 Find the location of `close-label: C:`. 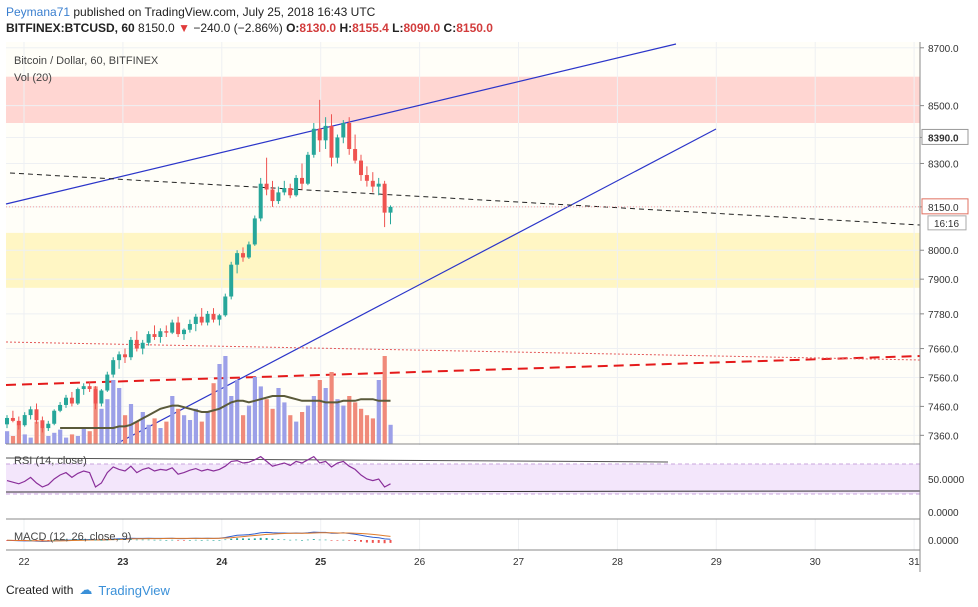

close-label: C: is located at coordinates (450, 28).